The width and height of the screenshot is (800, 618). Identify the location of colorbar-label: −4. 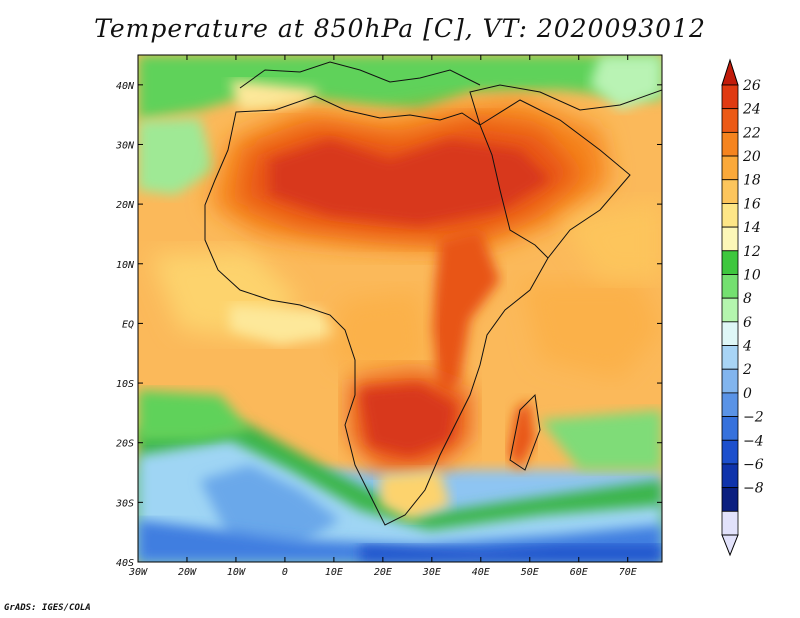
(753, 441).